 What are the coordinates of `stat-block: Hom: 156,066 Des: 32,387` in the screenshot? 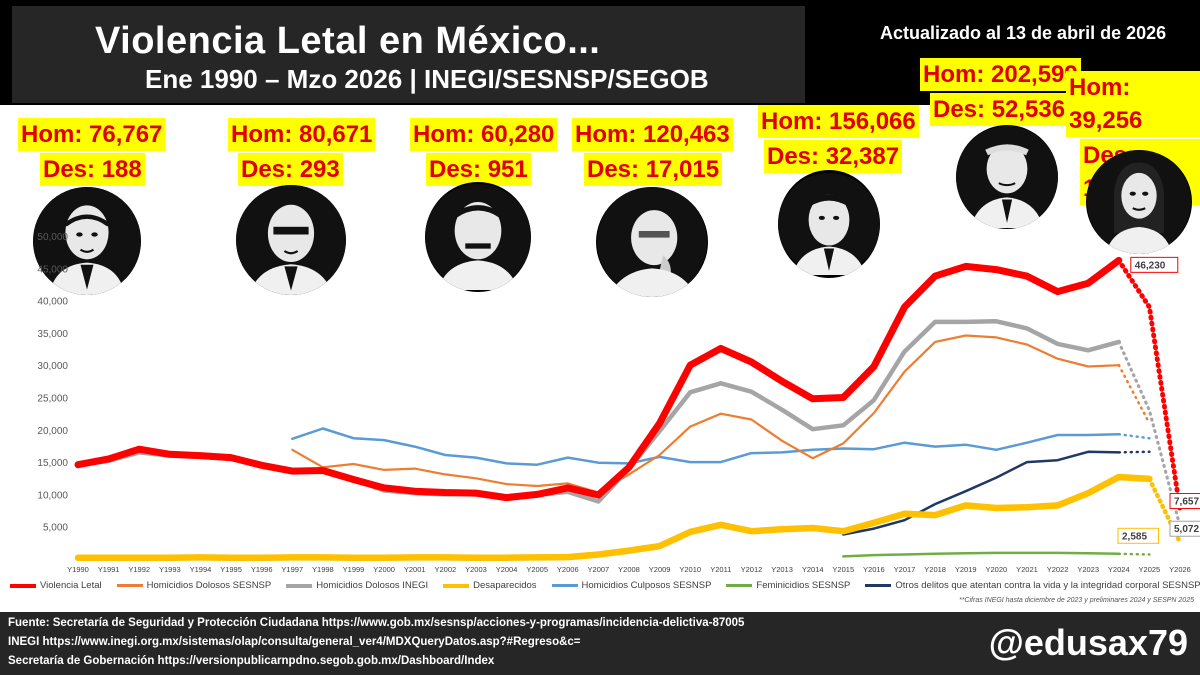 It's located at (838, 140).